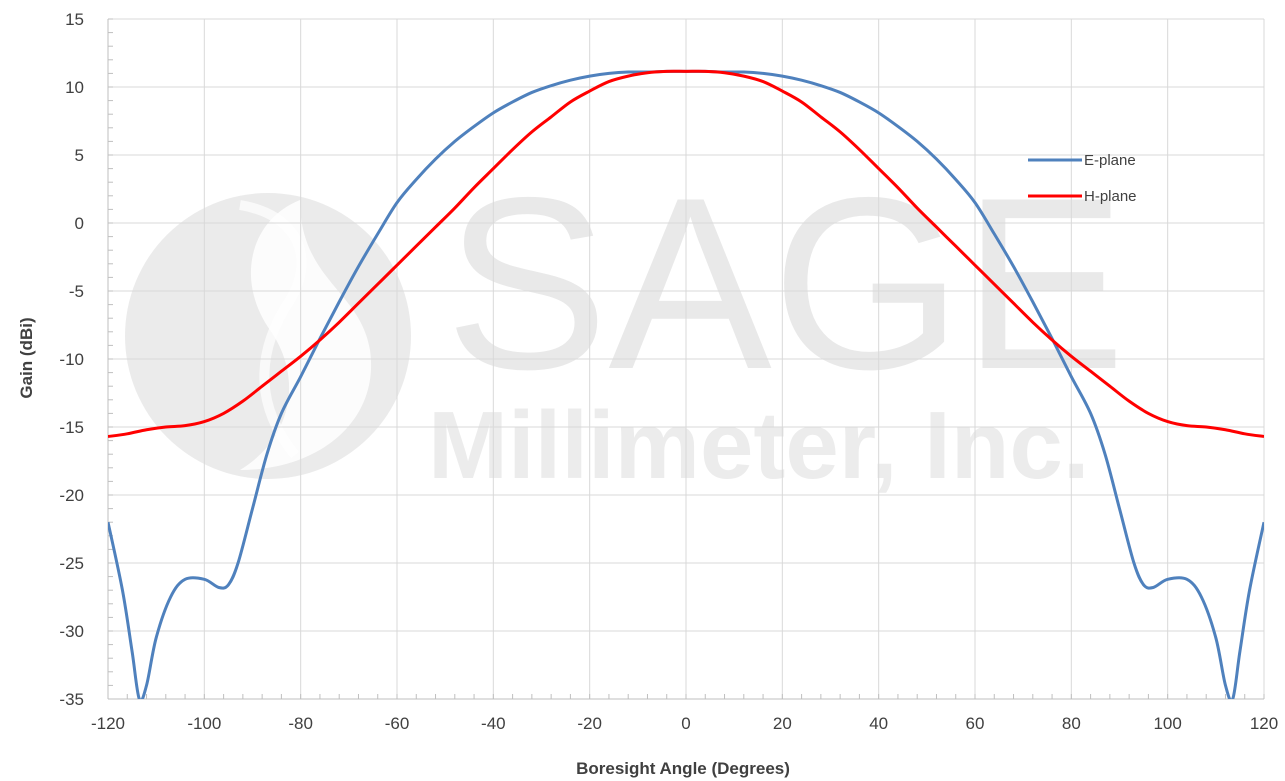 The width and height of the screenshot is (1285, 781). I want to click on x-tick-label: -120, so click(108, 723).